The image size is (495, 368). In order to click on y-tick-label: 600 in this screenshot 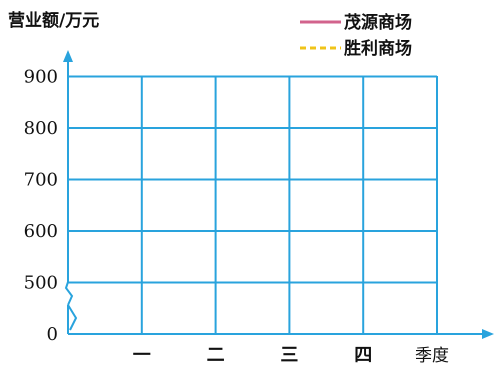, I will do `click(41, 231)`.